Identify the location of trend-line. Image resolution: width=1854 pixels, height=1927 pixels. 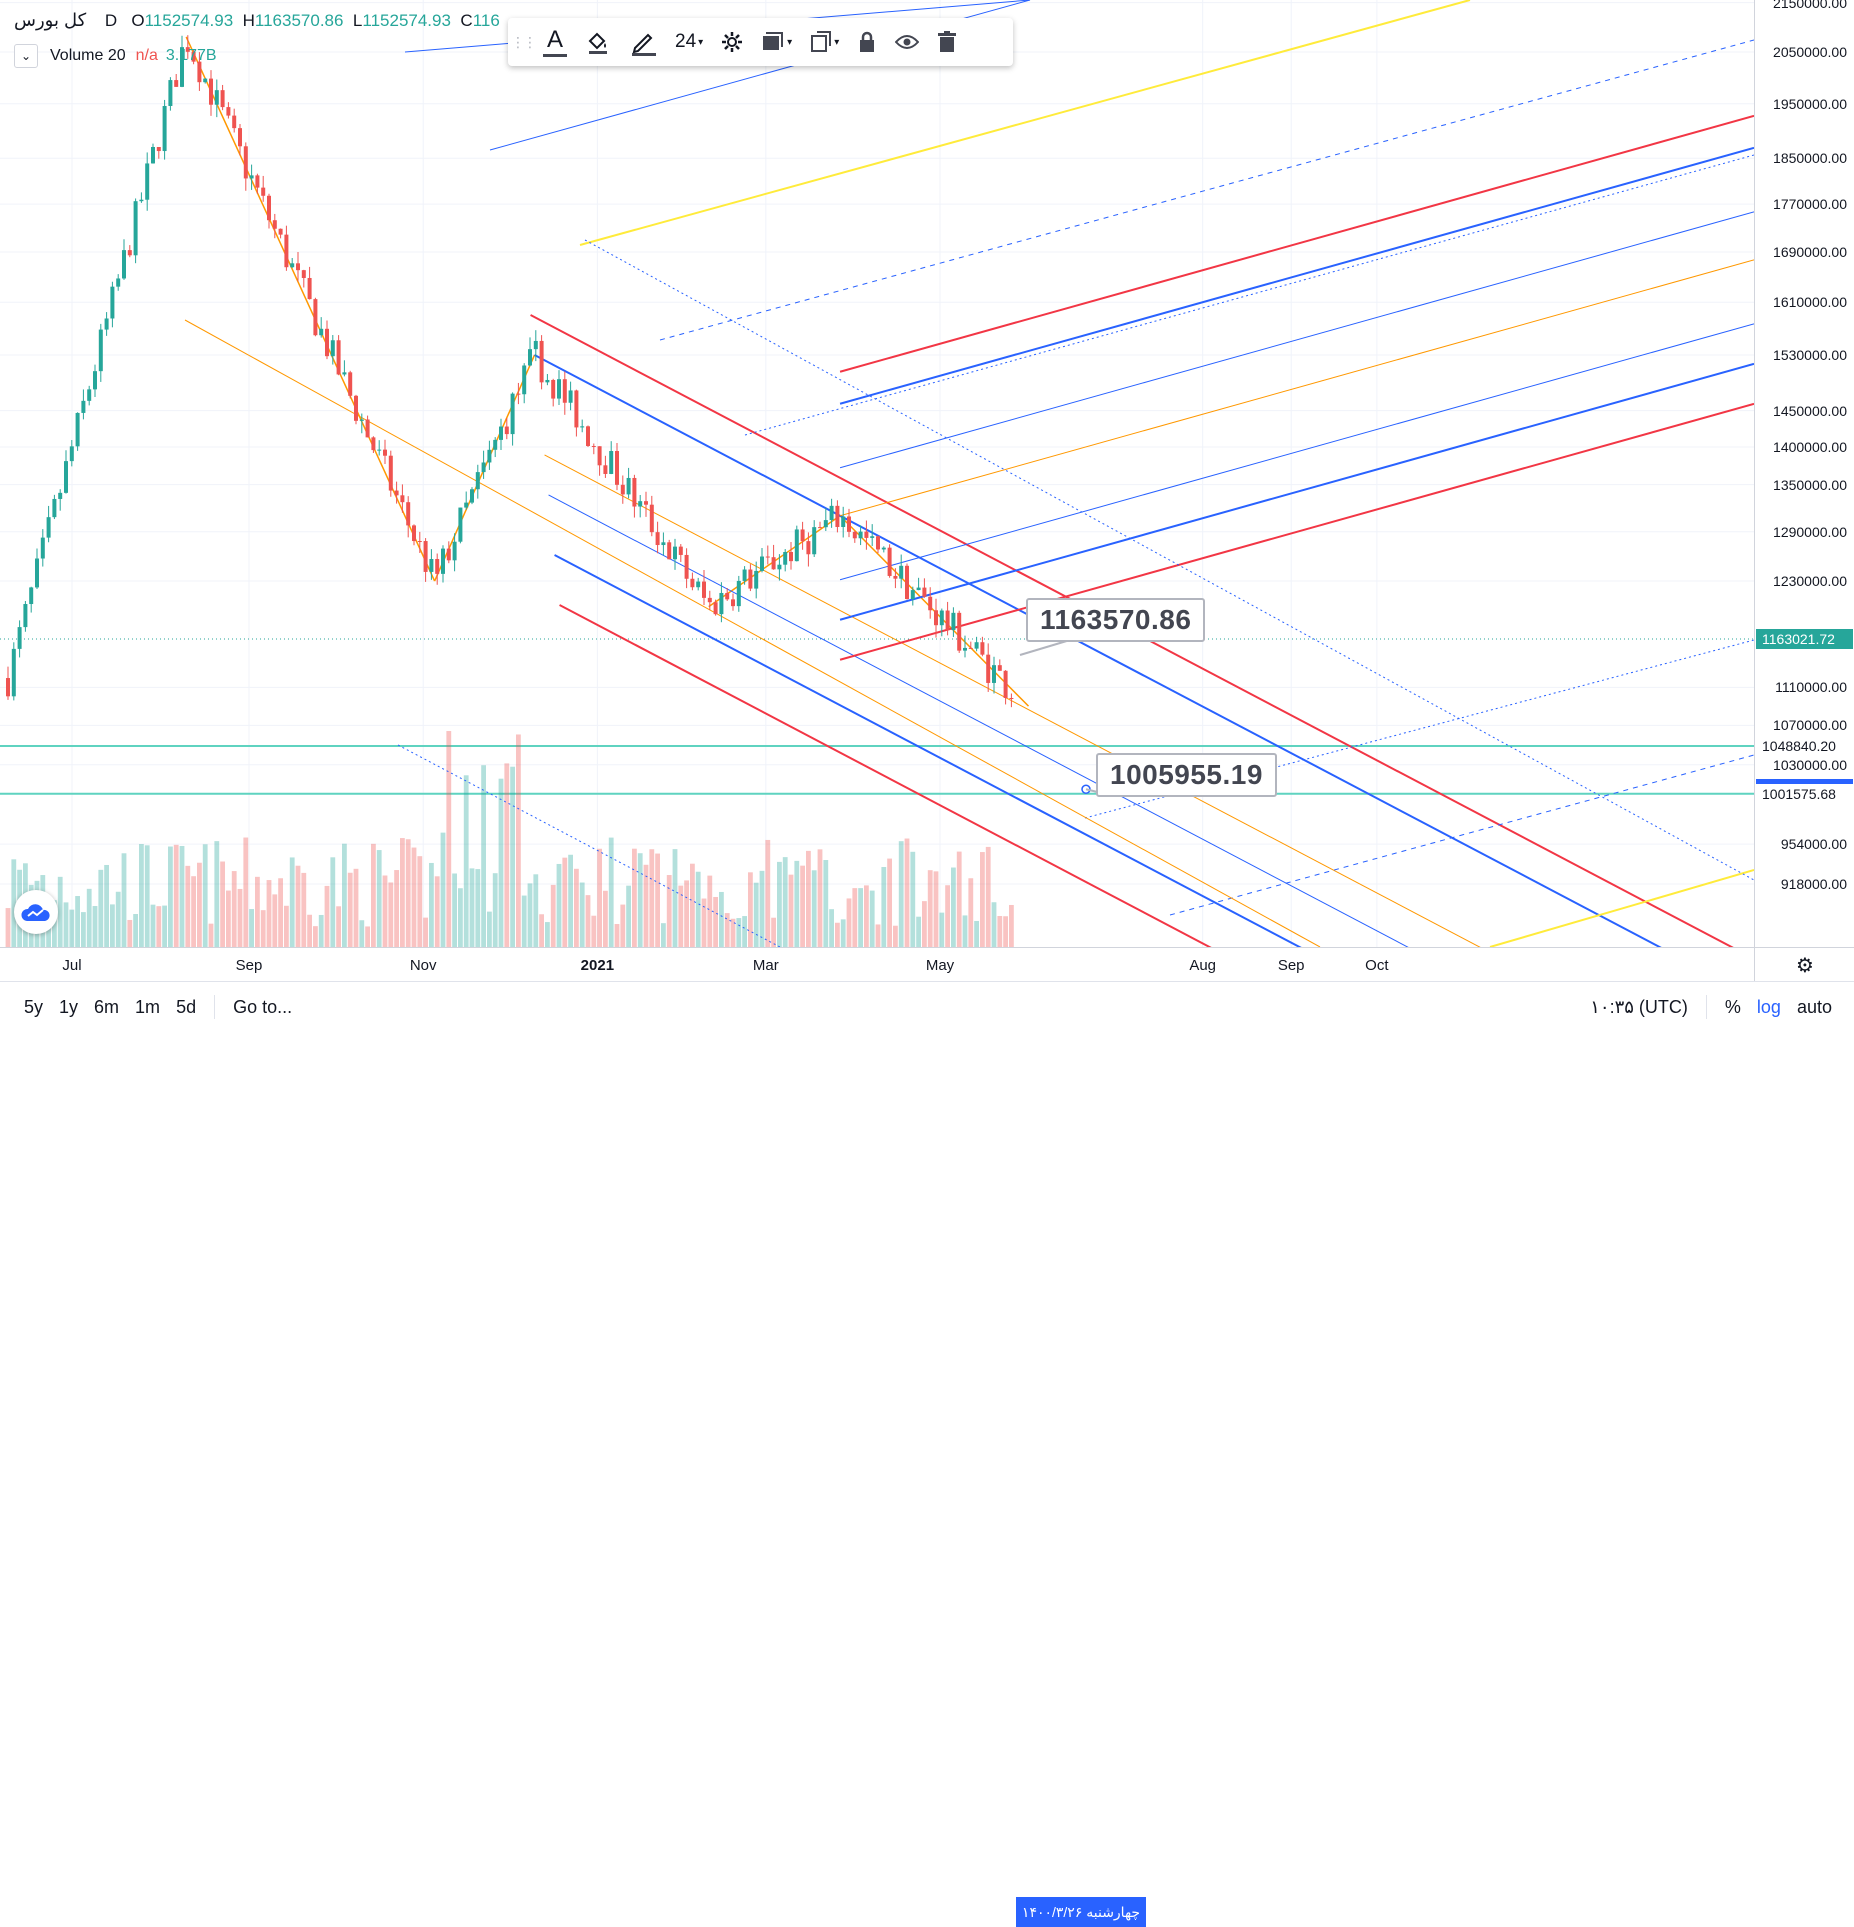
(1025, 123).